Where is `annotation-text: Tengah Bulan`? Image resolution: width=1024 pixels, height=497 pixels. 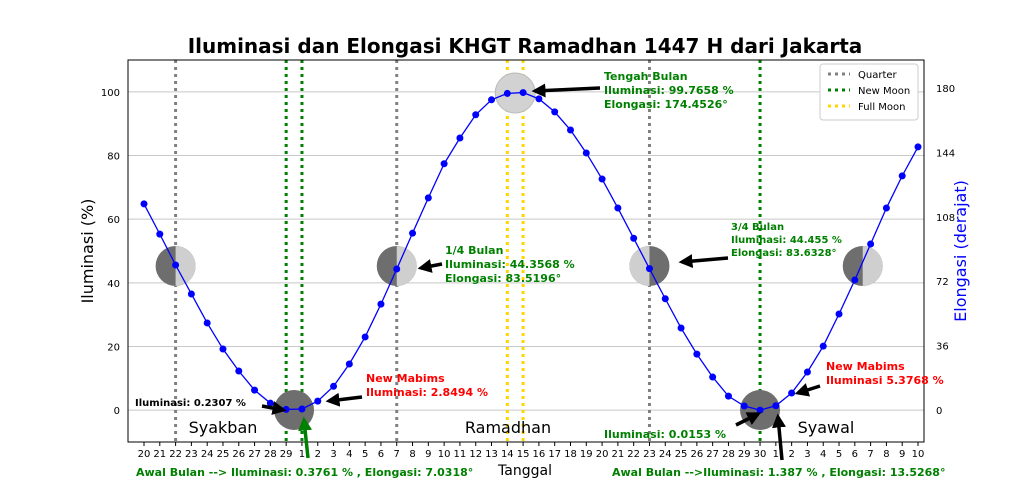
annotation-text: Tengah Bulan is located at coordinates (646, 76).